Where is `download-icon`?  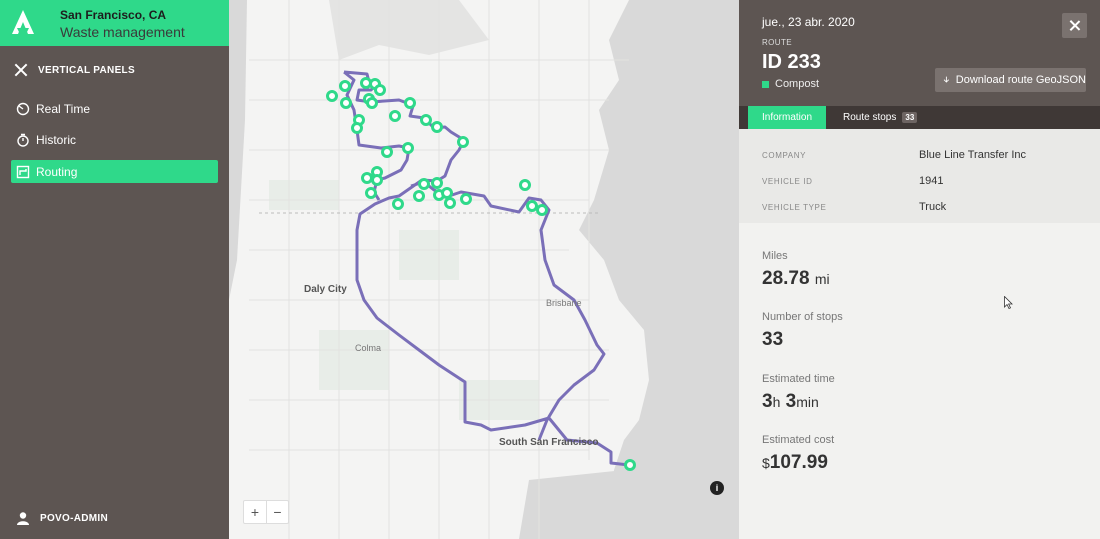 download-icon is located at coordinates (946, 79).